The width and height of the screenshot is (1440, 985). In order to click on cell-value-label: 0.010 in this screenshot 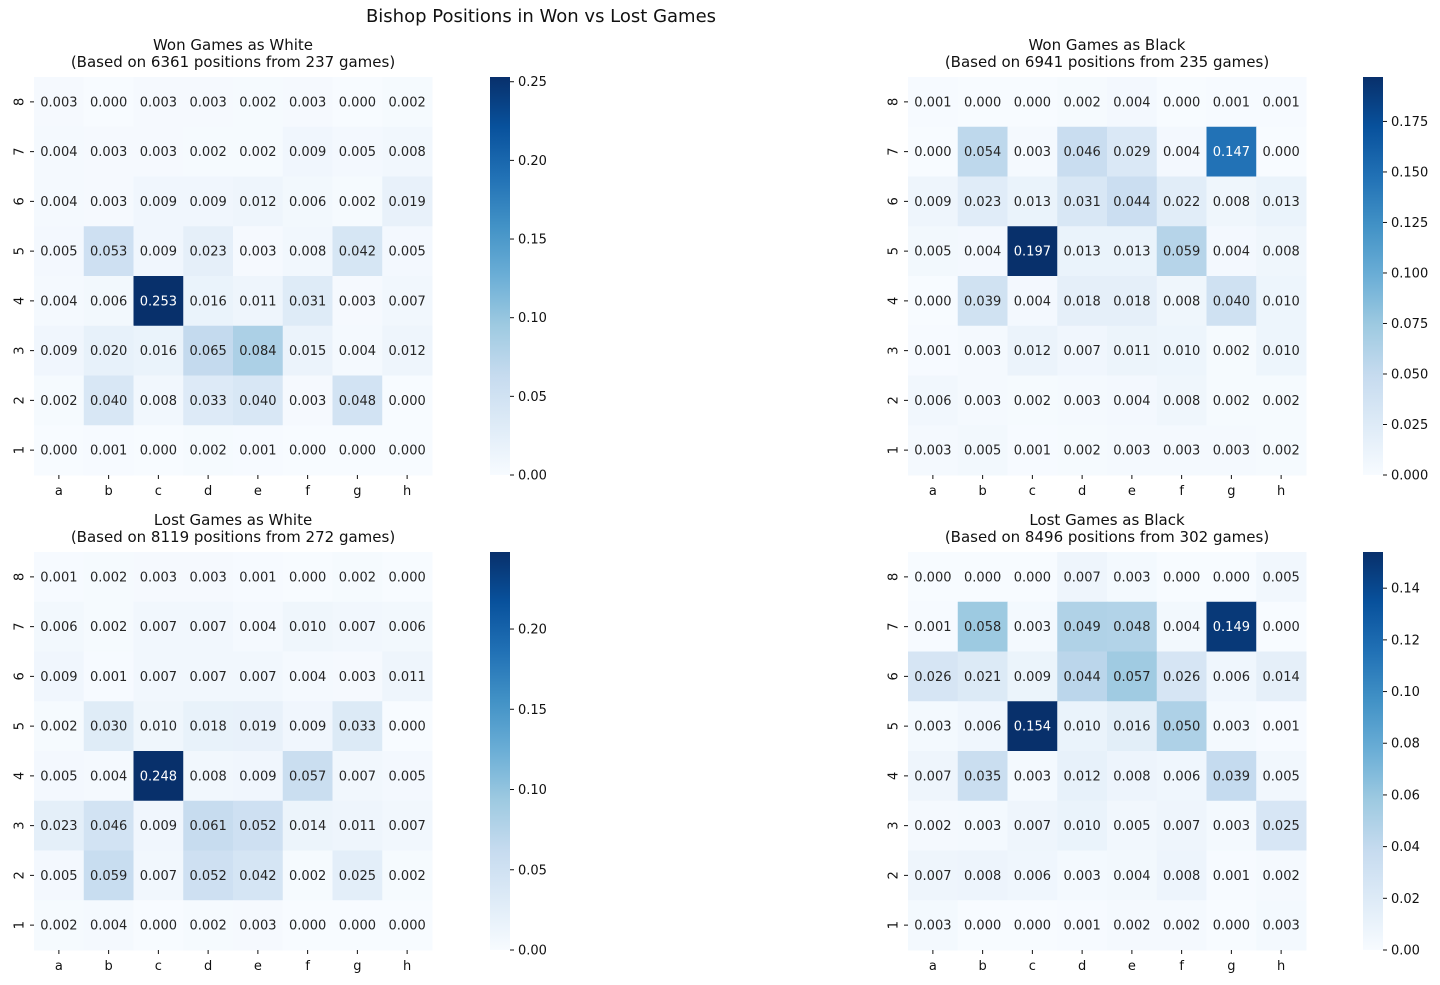, I will do `click(1281, 351)`.